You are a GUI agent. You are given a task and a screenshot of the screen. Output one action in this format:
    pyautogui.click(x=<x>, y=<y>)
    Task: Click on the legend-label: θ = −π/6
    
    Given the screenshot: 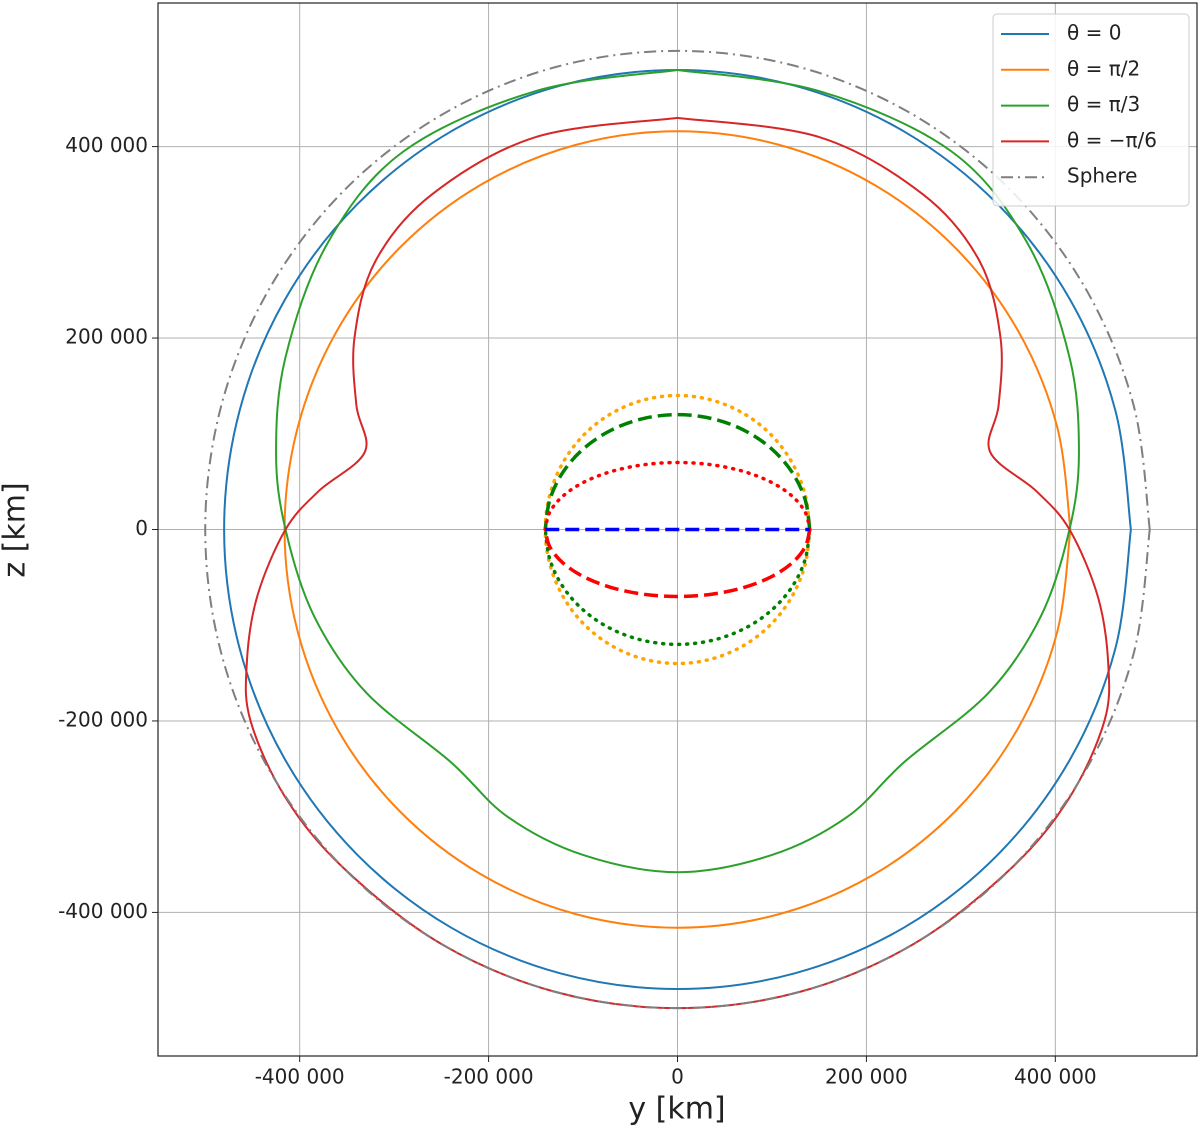 What is the action you would take?
    pyautogui.click(x=1112, y=140)
    